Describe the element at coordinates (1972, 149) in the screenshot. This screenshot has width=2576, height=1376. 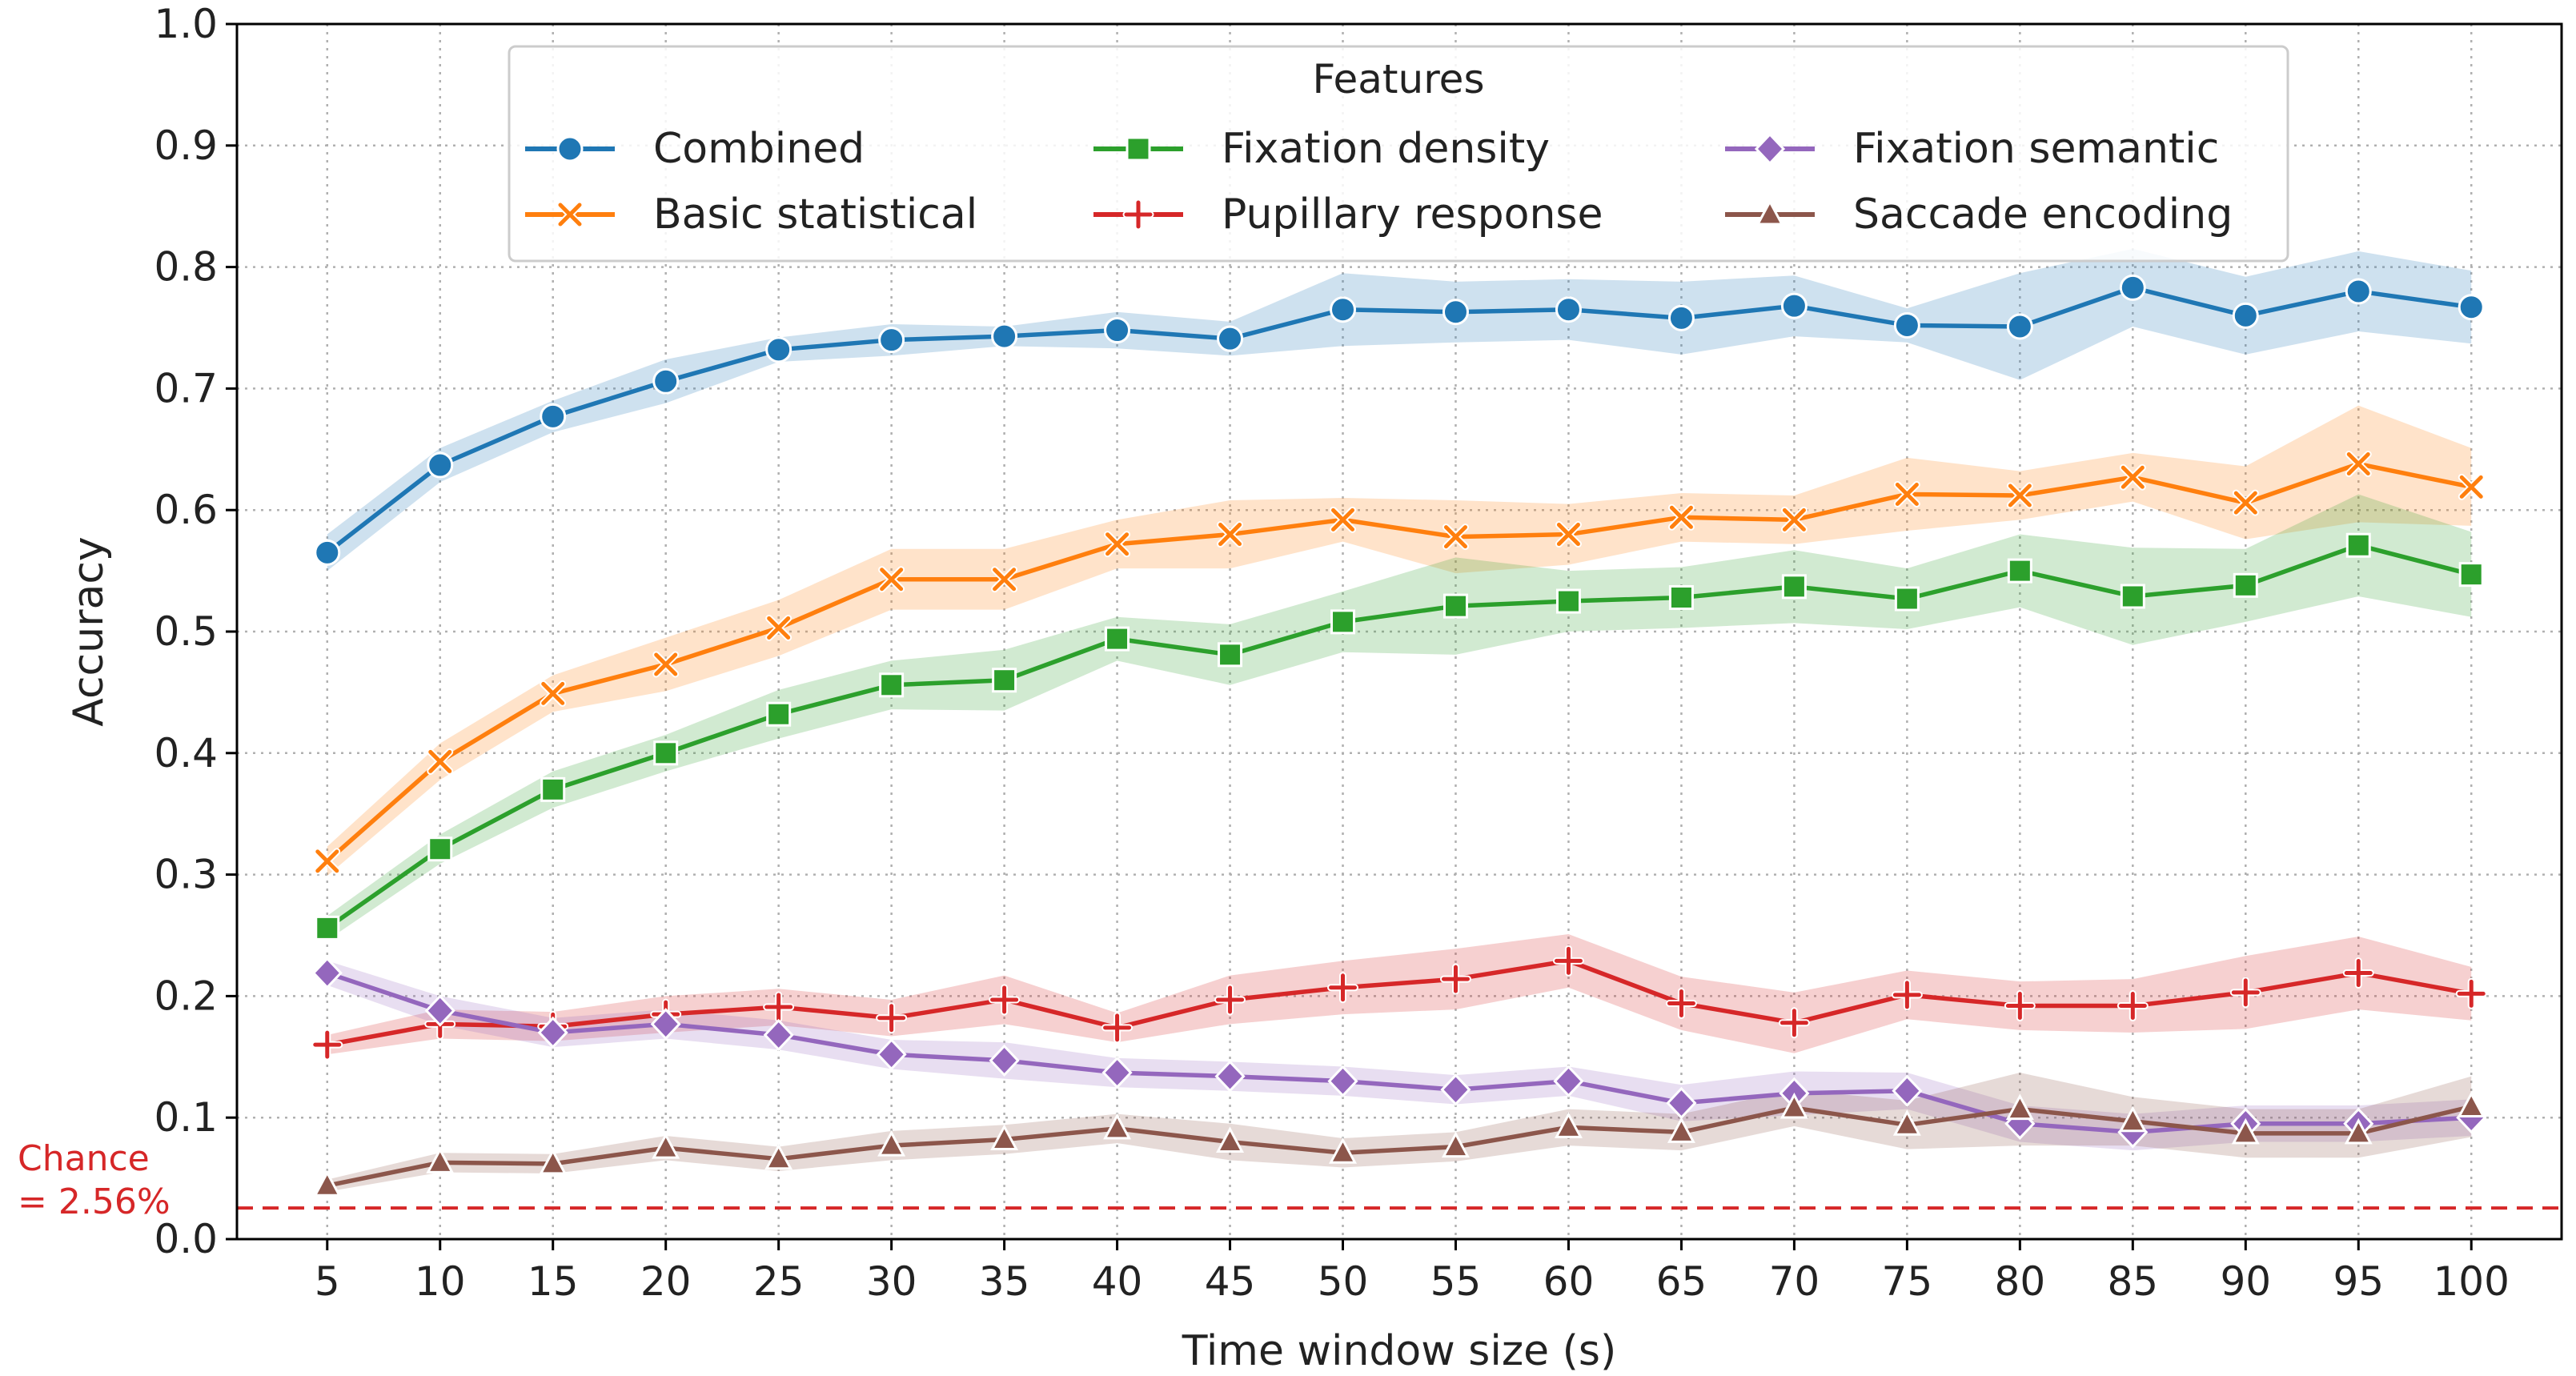
I see `legend-item-fixation-semantic: Fixation semantic` at that location.